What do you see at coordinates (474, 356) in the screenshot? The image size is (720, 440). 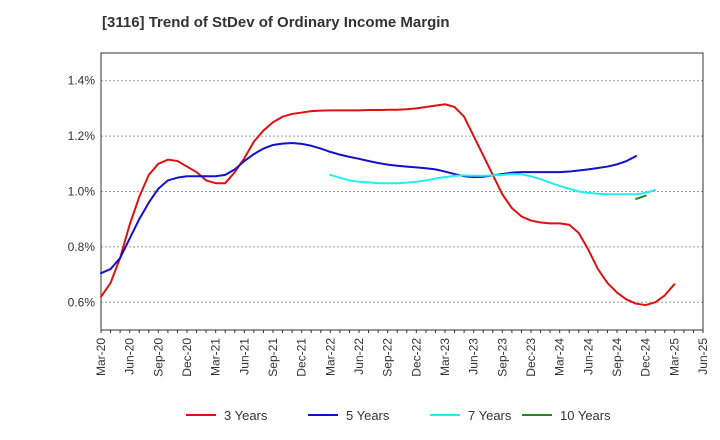 I see `x-tick-label: Jun-23` at bounding box center [474, 356].